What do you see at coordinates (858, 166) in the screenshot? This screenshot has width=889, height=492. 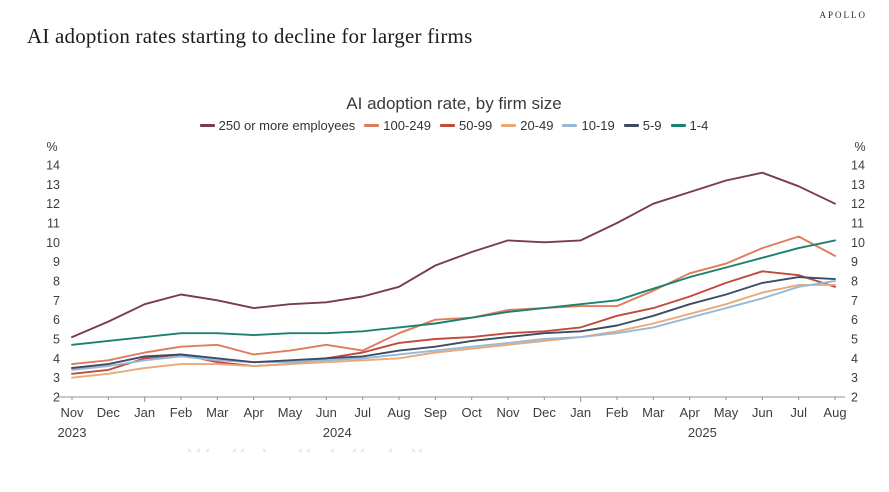 I see `y-tick-label-right: 14` at bounding box center [858, 166].